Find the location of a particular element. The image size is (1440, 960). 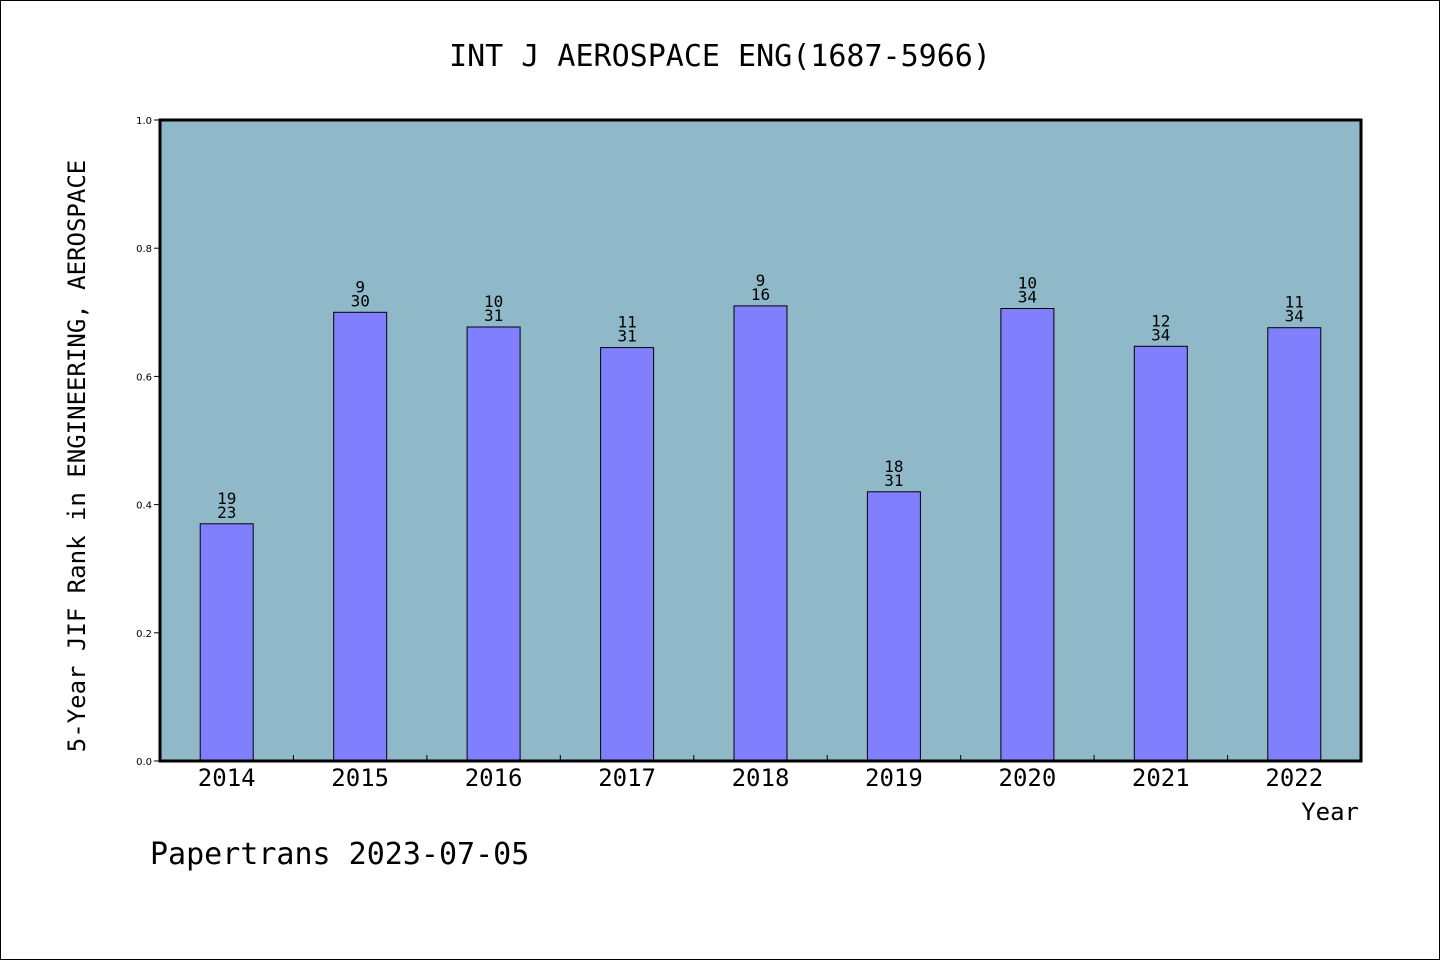

bar-2019 is located at coordinates (893, 626).